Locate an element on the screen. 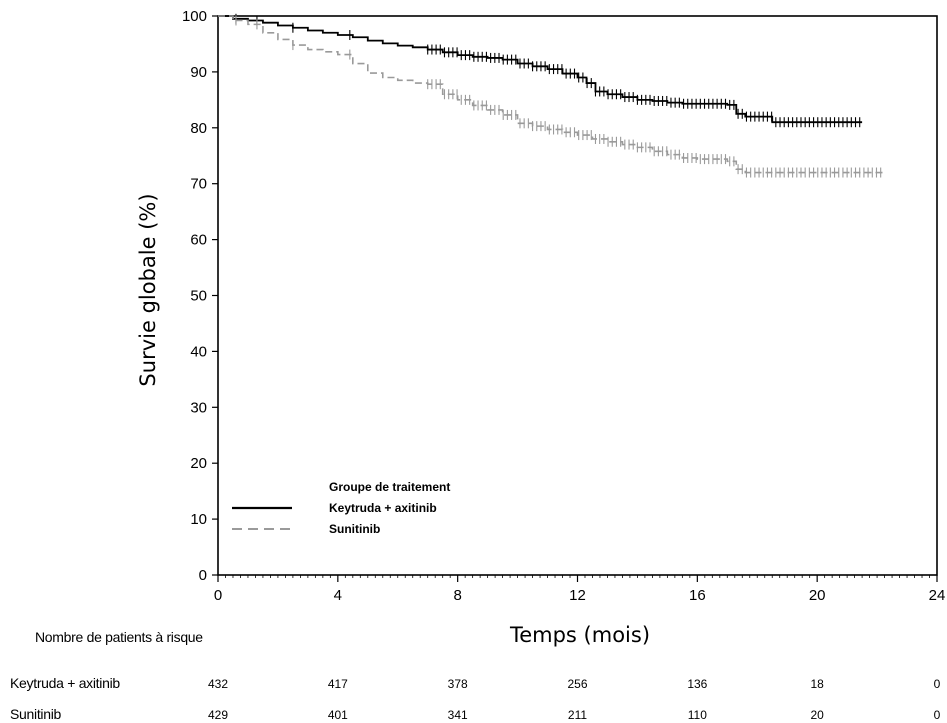  risk-row-label-sunitinib: Sunitinib is located at coordinates (36, 714).